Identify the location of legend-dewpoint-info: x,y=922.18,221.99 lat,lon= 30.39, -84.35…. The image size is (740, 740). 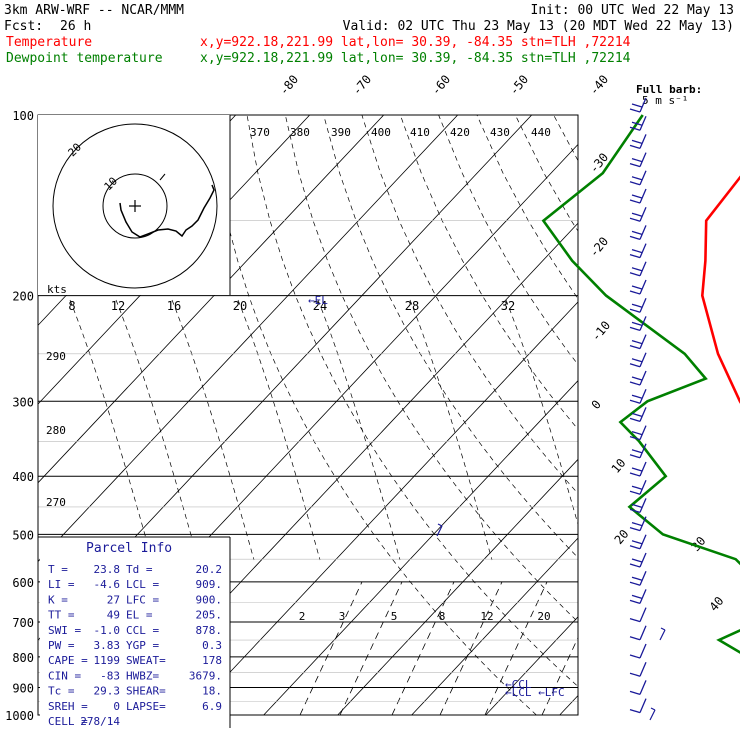
(415, 58).